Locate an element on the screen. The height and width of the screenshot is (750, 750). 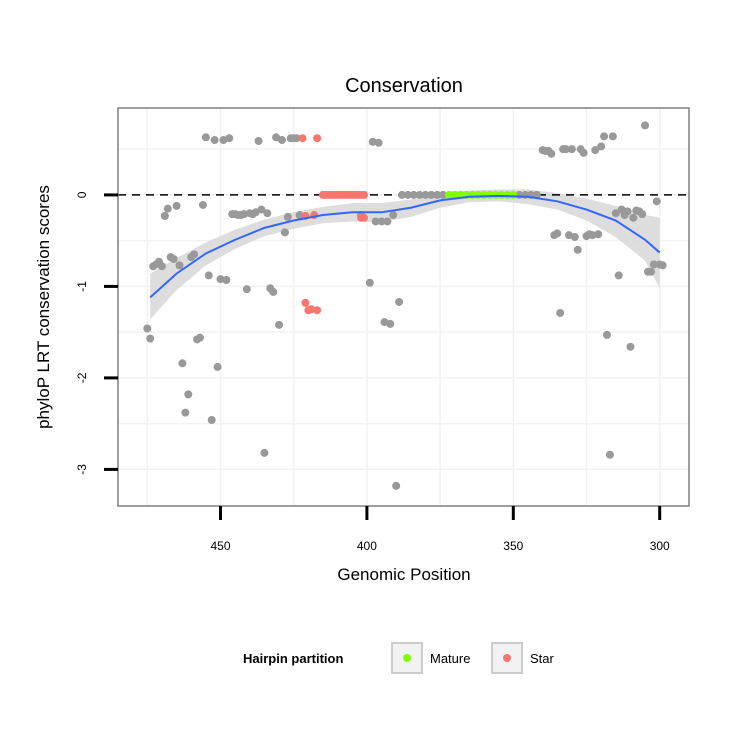
legend: Hairpin partition Mature Star is located at coordinates (399, 658).